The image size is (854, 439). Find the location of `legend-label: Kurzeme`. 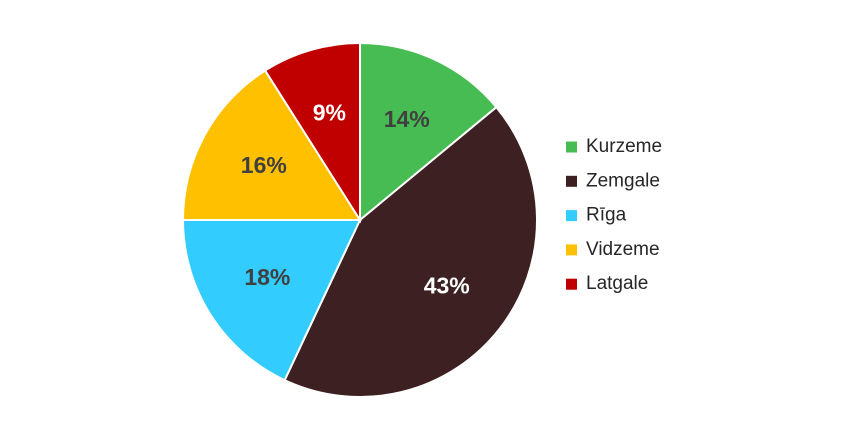

legend-label: Kurzeme is located at coordinates (624, 146).